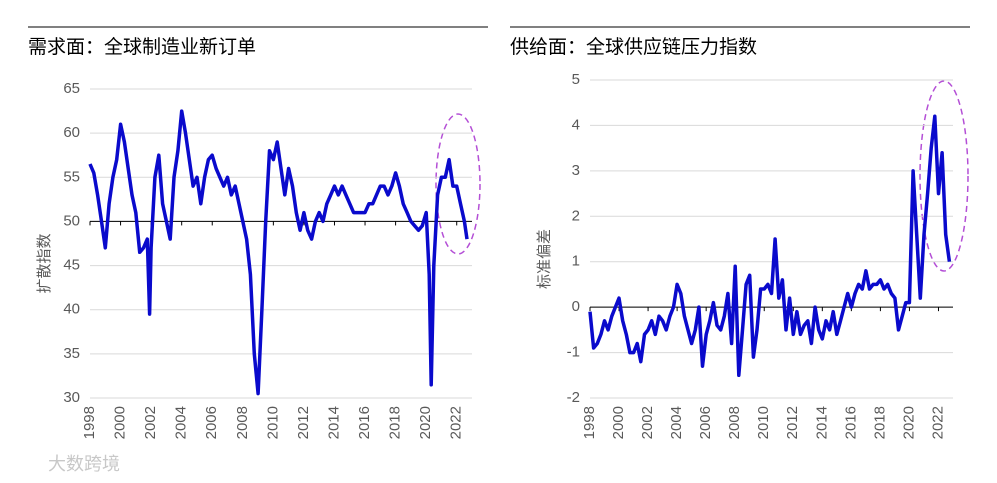 The width and height of the screenshot is (997, 483). What do you see at coordinates (573, 352) in the screenshot?
I see `y-tick-label: -1` at bounding box center [573, 352].